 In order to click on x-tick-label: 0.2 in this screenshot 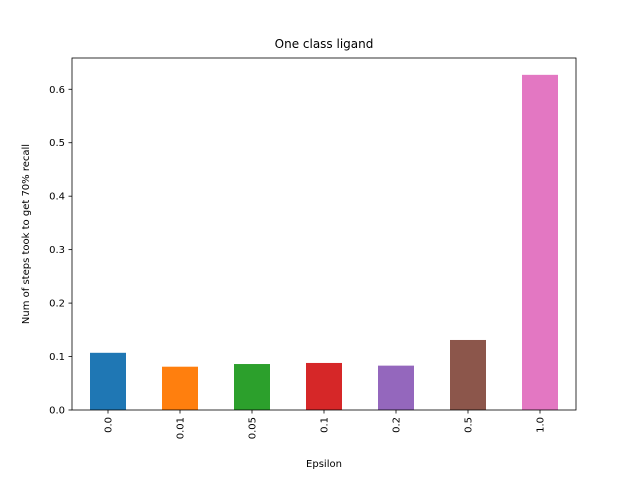, I will do `click(397, 425)`.